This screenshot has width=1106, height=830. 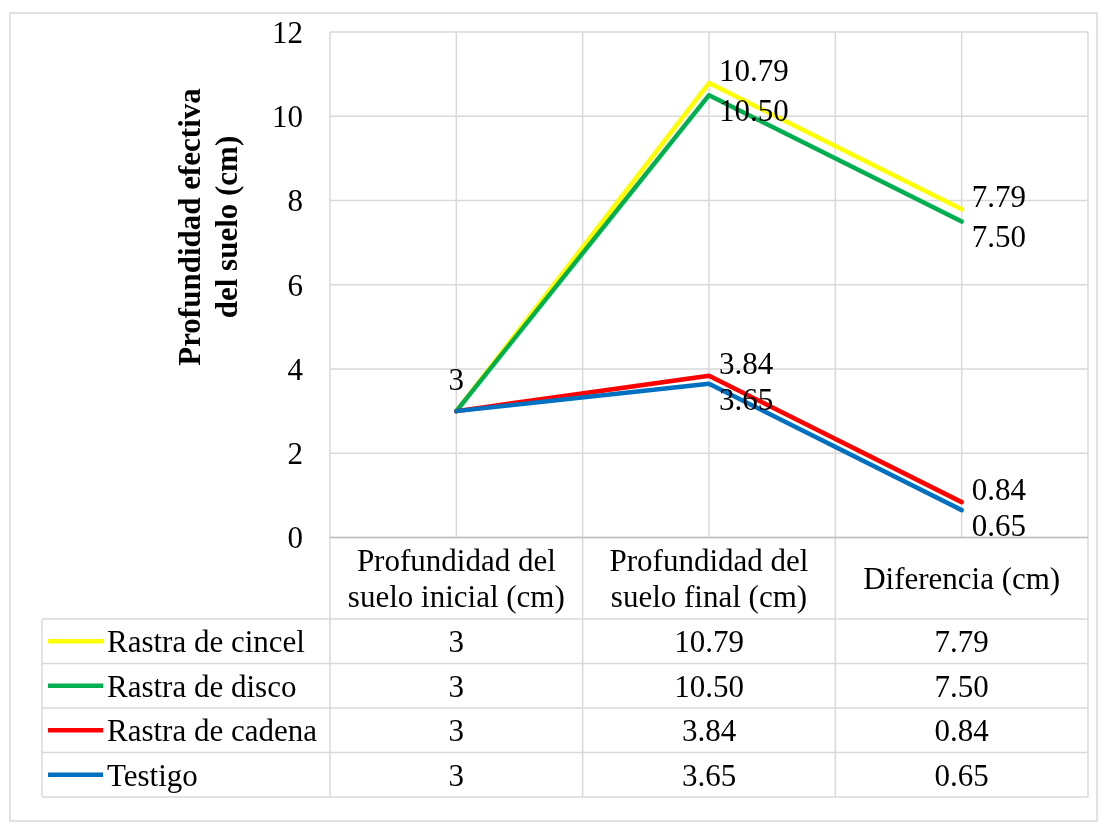 I want to click on data-label: 3.84, so click(x=709, y=731).